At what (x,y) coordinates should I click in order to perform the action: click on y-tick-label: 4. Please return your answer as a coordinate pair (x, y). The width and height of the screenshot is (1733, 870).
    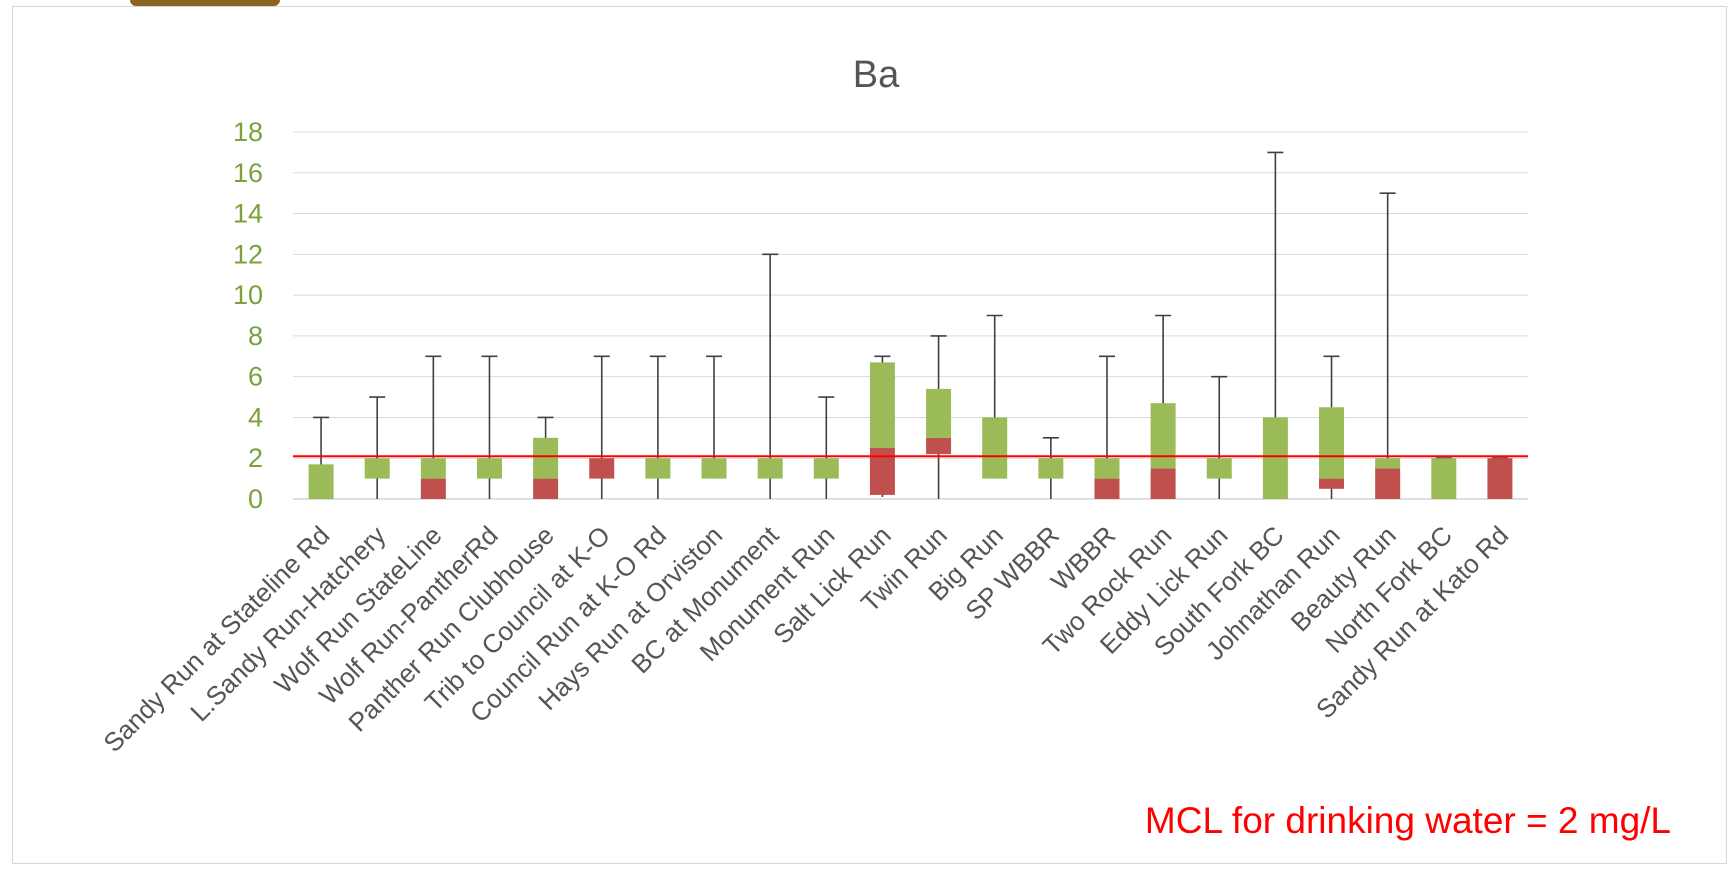
    Looking at the image, I should click on (255, 417).